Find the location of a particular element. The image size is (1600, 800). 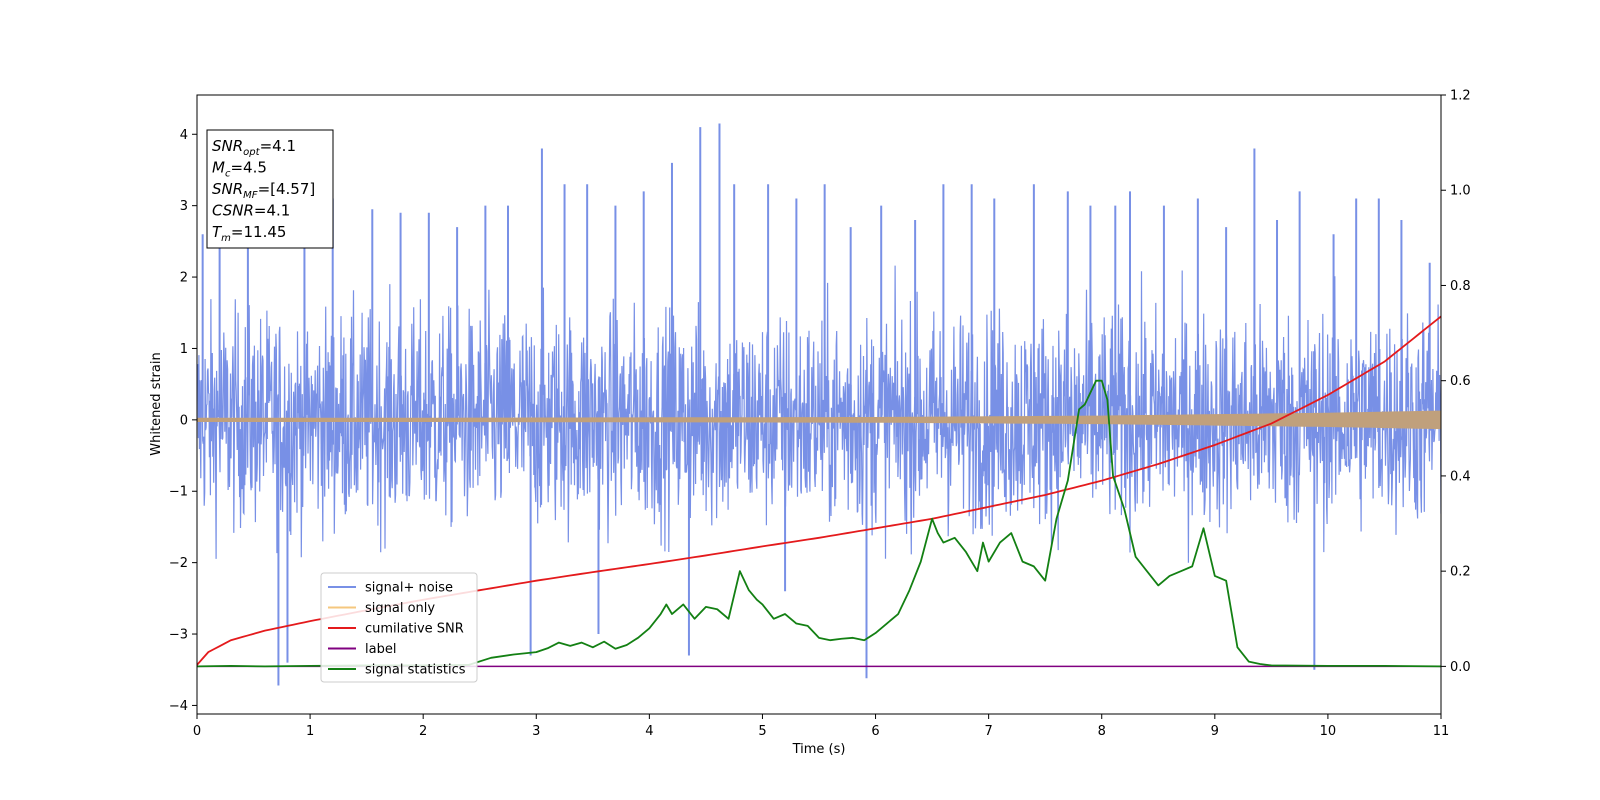

info-box-frame is located at coordinates (270, 189).